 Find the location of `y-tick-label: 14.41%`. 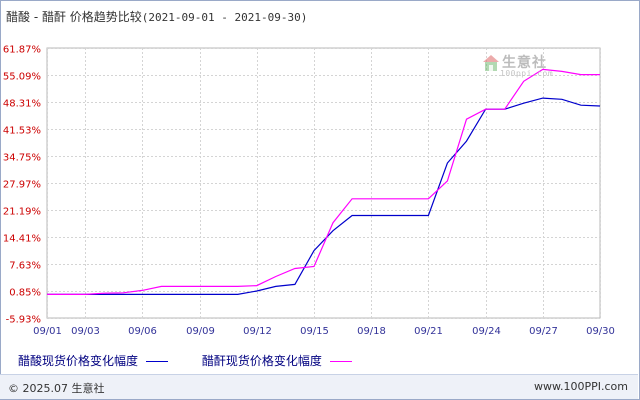

y-tick-label: 14.41% is located at coordinates (22, 239).